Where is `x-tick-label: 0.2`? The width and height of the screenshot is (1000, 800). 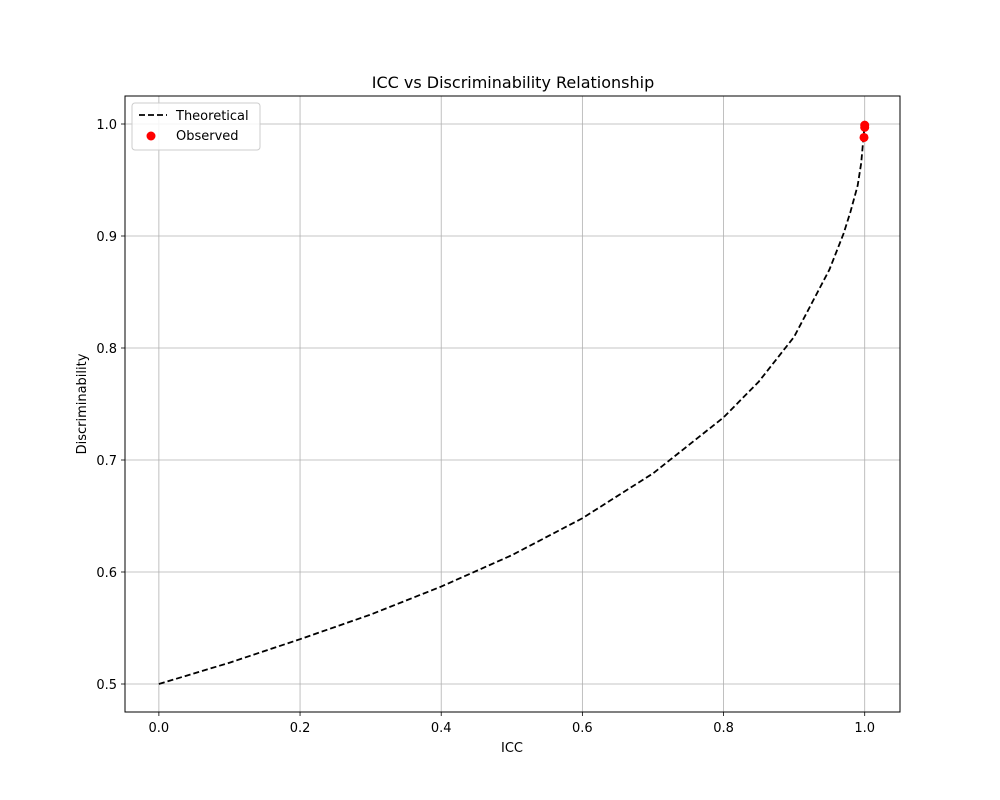 x-tick-label: 0.2 is located at coordinates (300, 728).